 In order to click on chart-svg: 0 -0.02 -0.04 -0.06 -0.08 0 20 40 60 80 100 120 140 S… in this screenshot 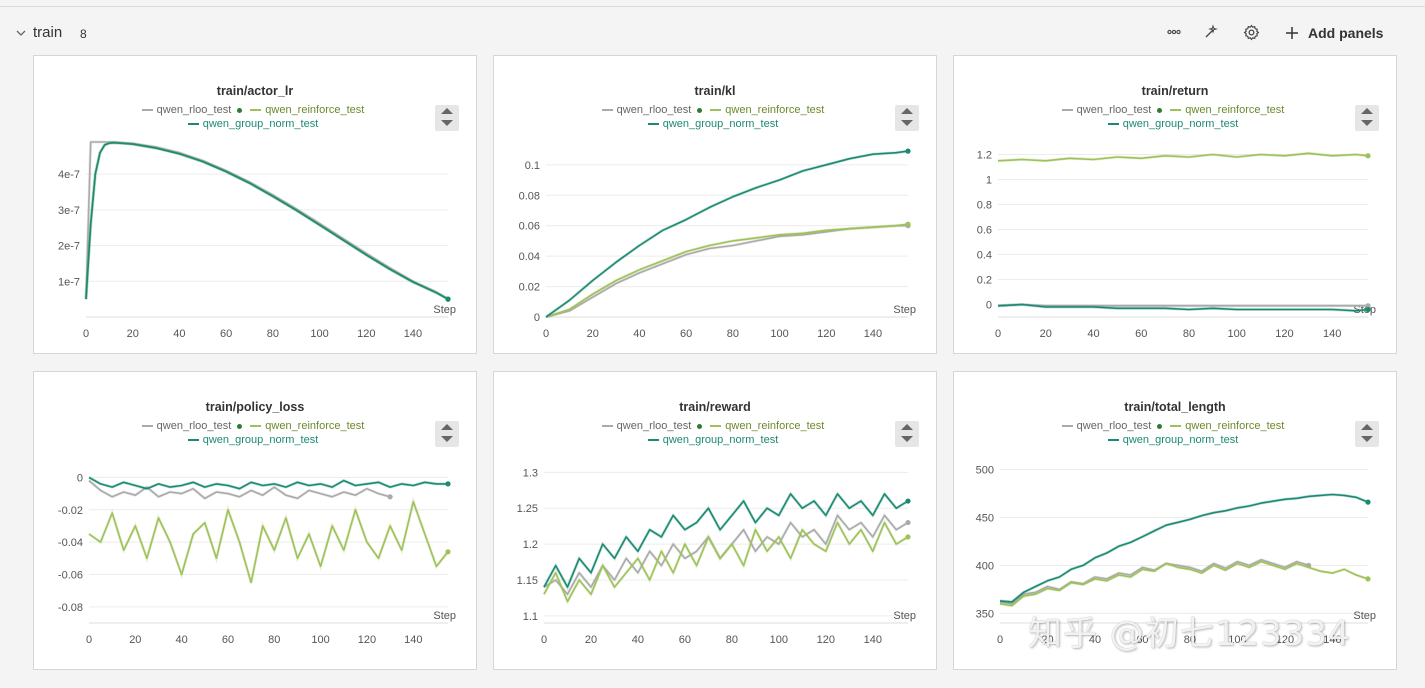, I will do `click(257, 559)`.